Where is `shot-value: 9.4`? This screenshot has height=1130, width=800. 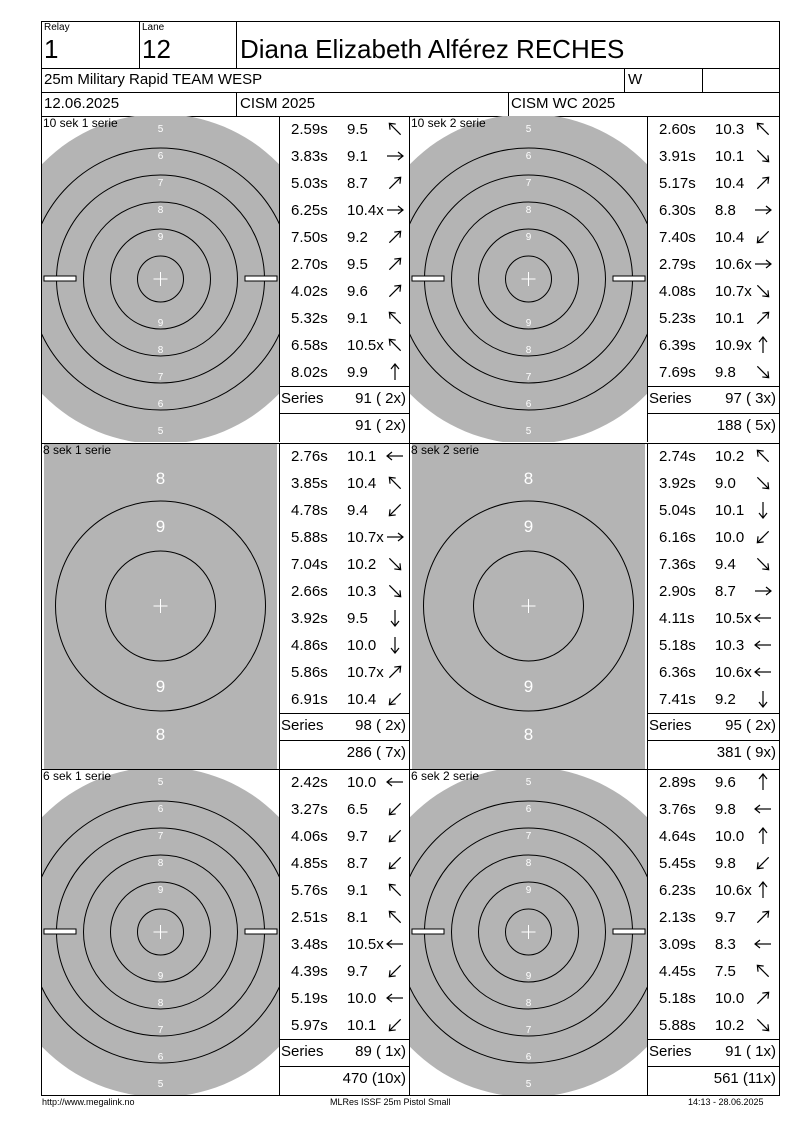 shot-value: 9.4 is located at coordinates (357, 510).